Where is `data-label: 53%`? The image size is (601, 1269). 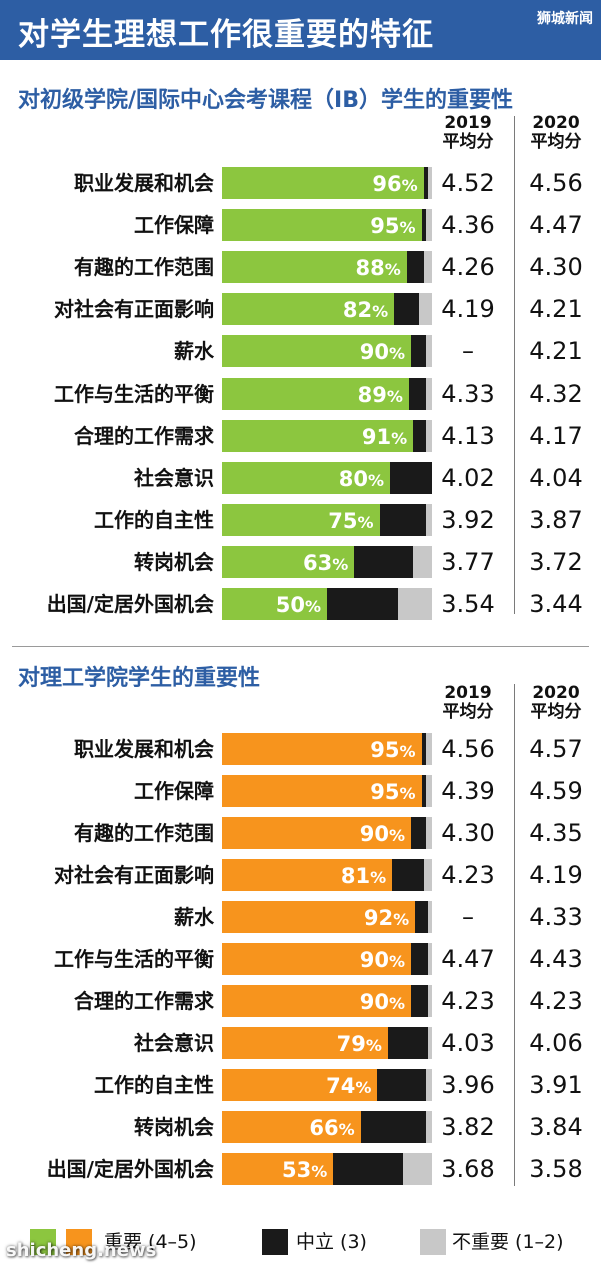 data-label: 53% is located at coordinates (274, 1169).